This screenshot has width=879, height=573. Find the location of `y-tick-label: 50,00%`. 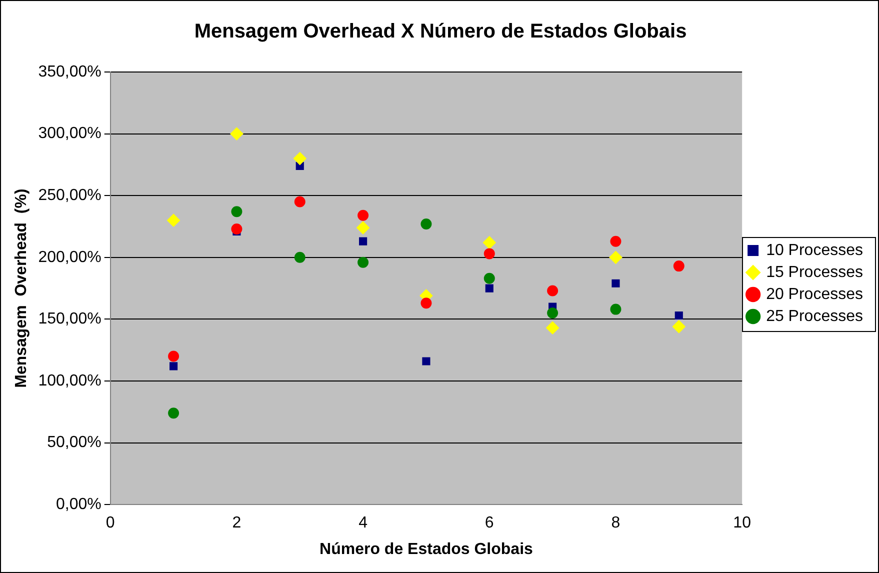

y-tick-label: 50,00% is located at coordinates (74, 443).